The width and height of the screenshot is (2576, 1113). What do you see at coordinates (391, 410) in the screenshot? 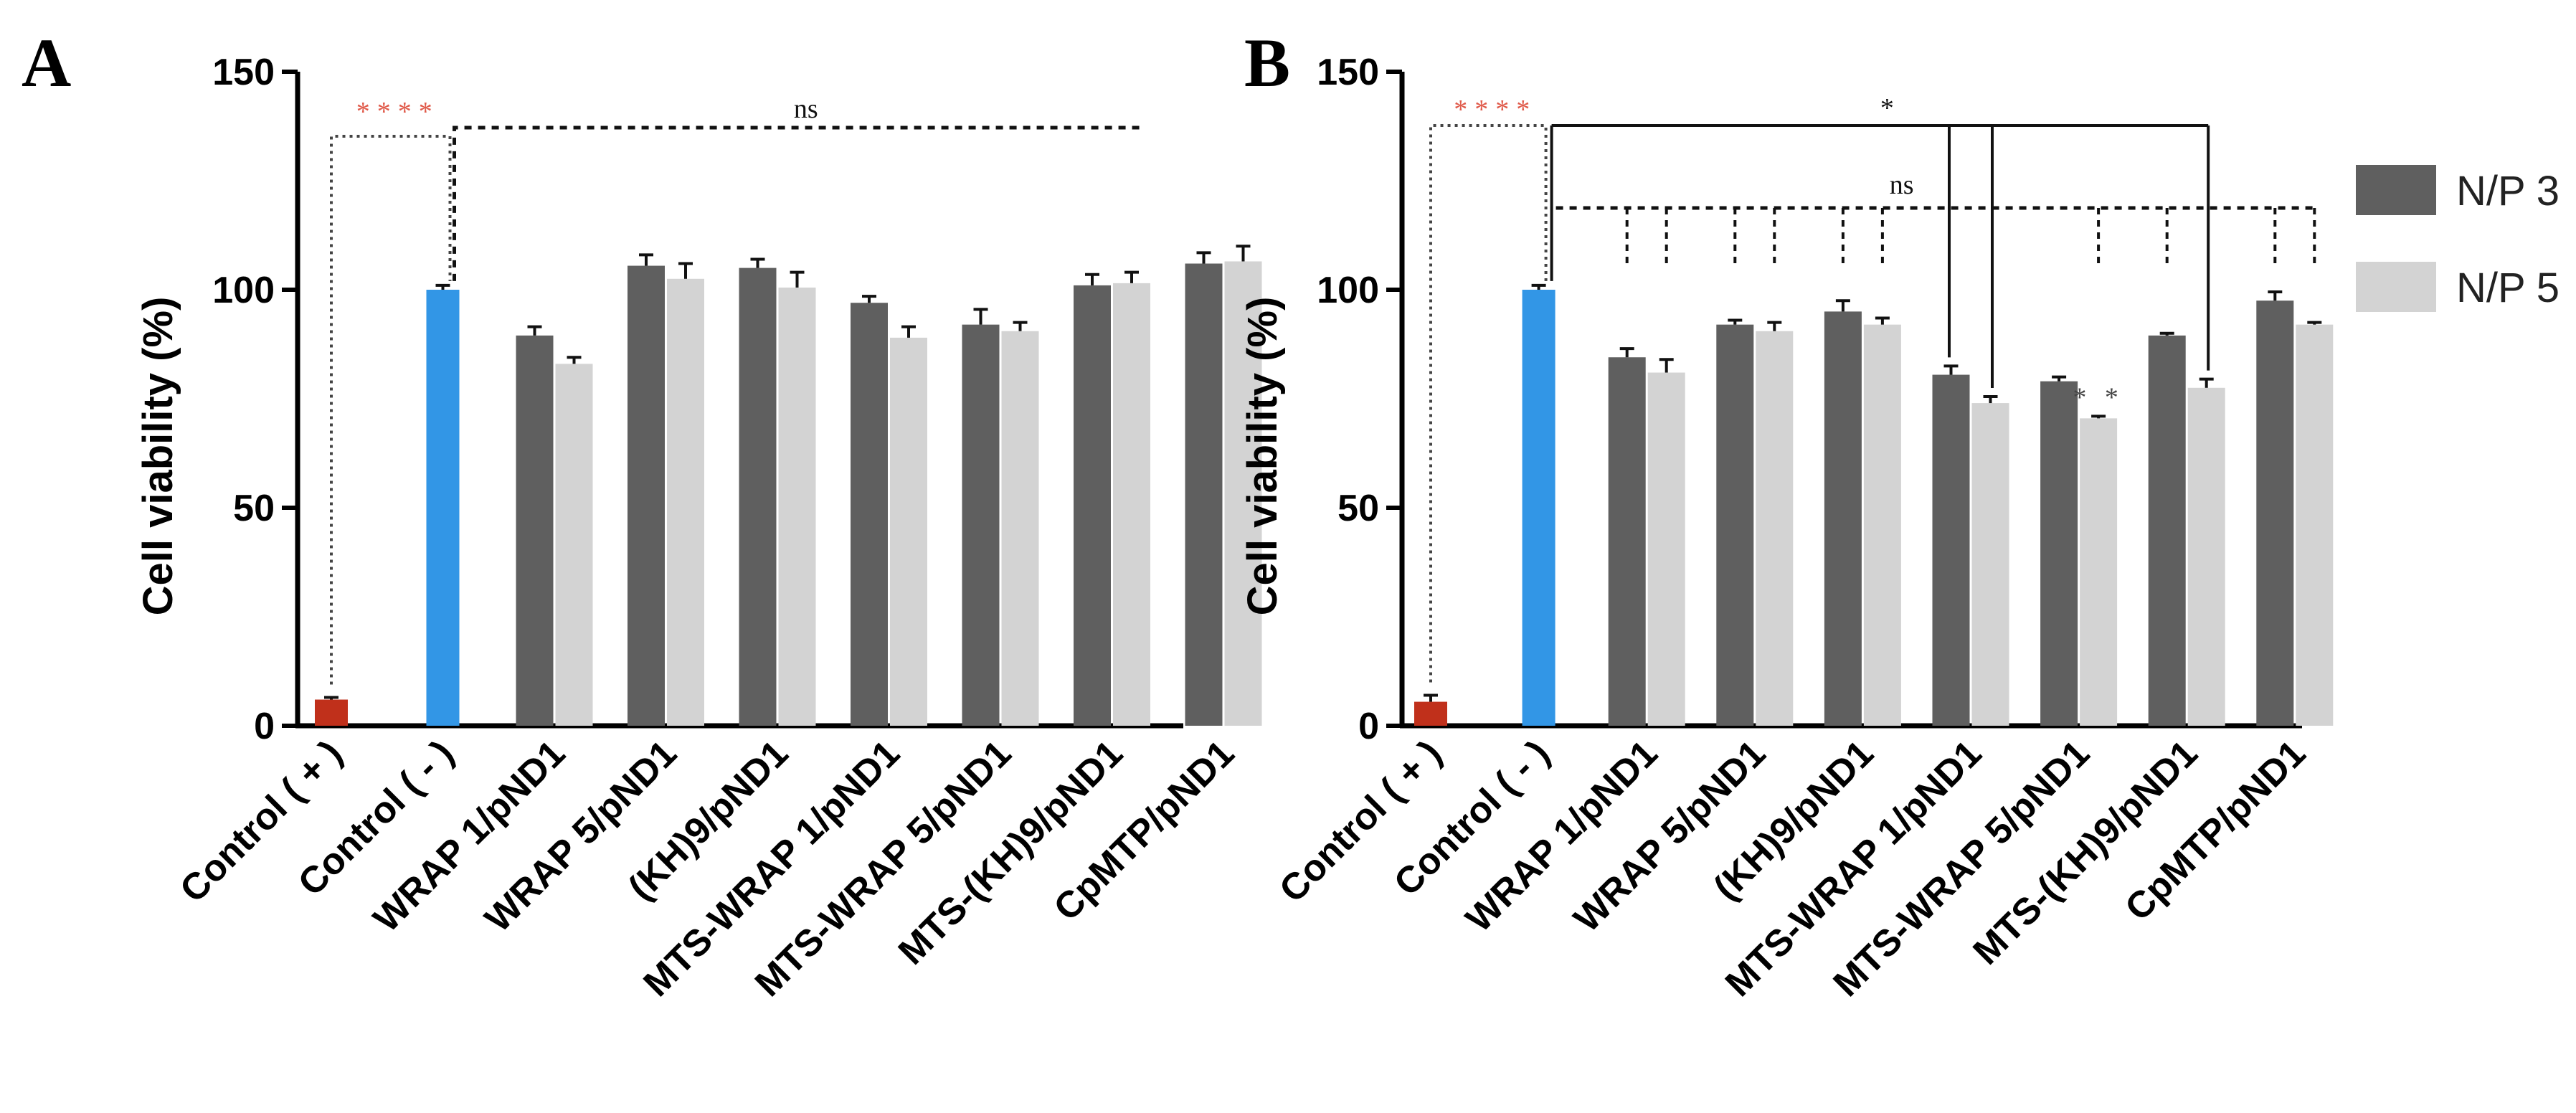
I see `significance-bracket-controls` at bounding box center [391, 410].